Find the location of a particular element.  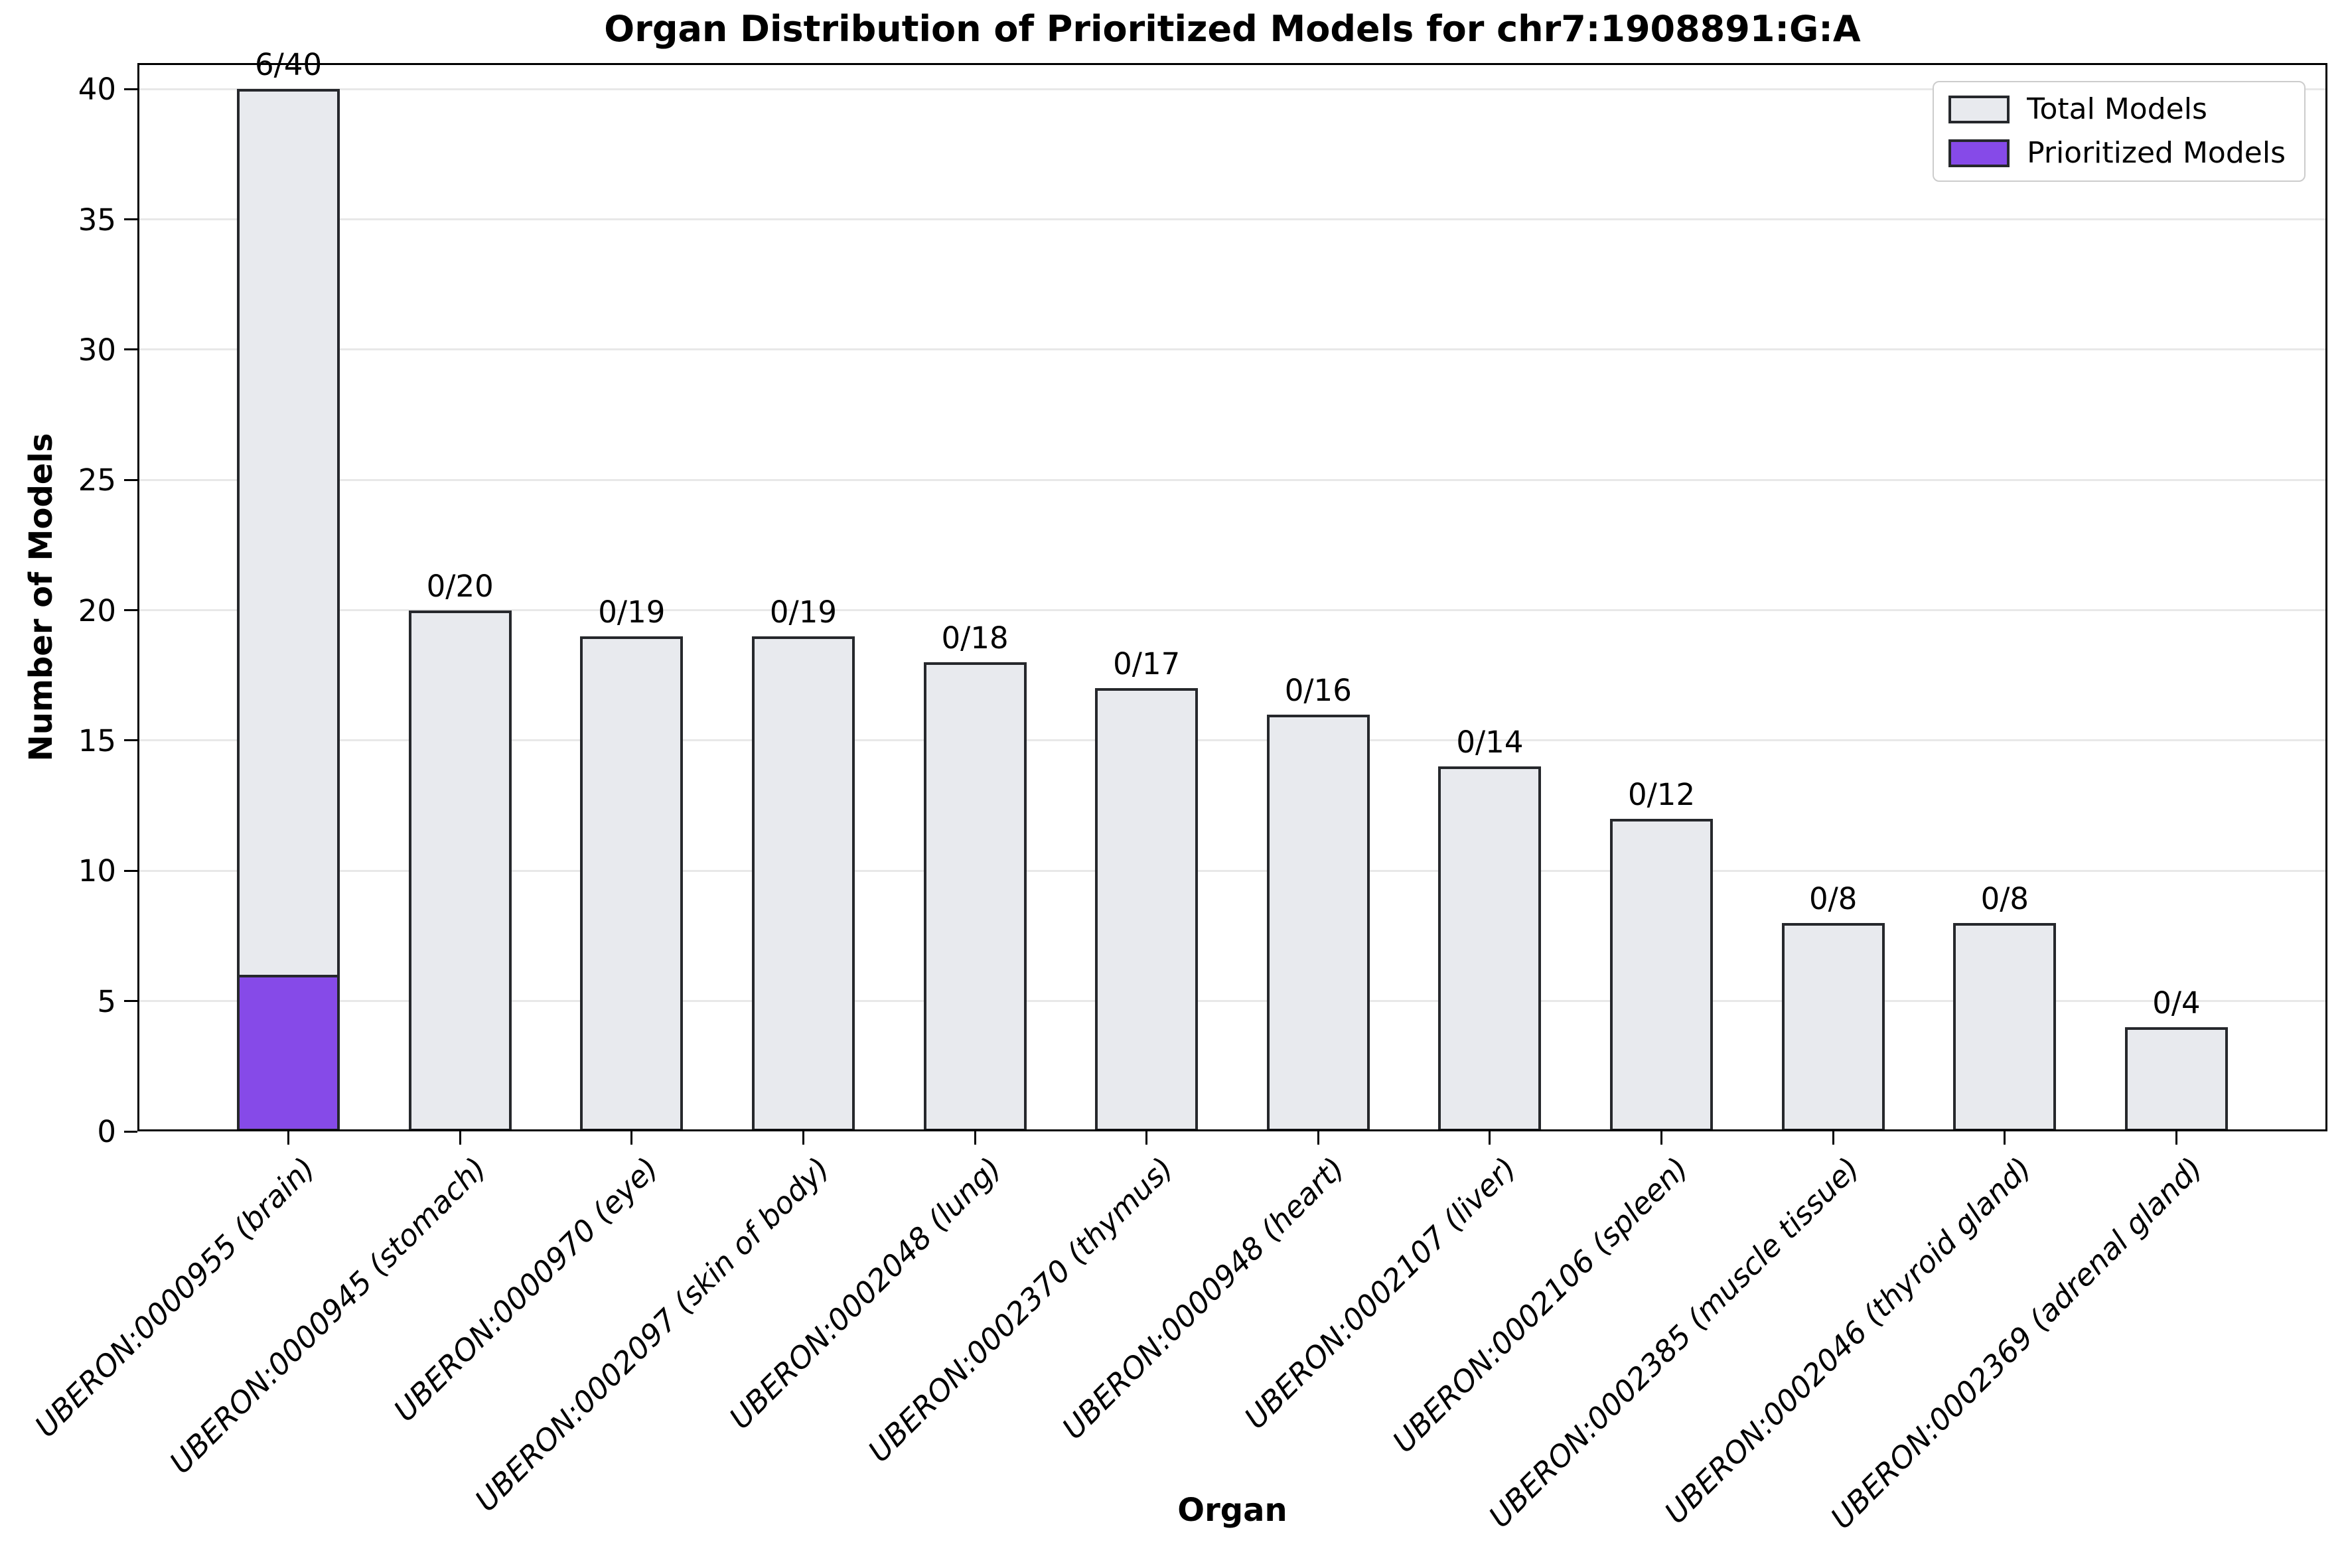

y-tick-label: 40 is located at coordinates (97, 89).